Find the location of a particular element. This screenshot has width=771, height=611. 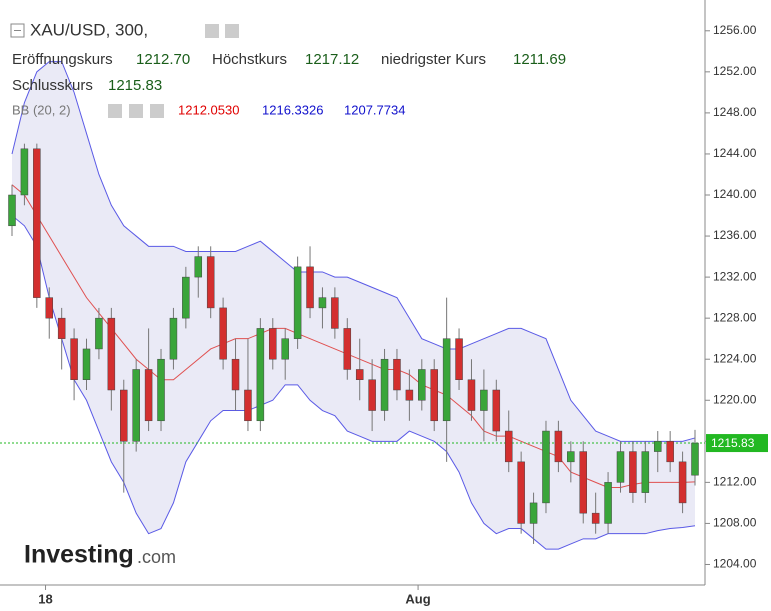

y-tick-label: 1212.00 is located at coordinates (735, 482).